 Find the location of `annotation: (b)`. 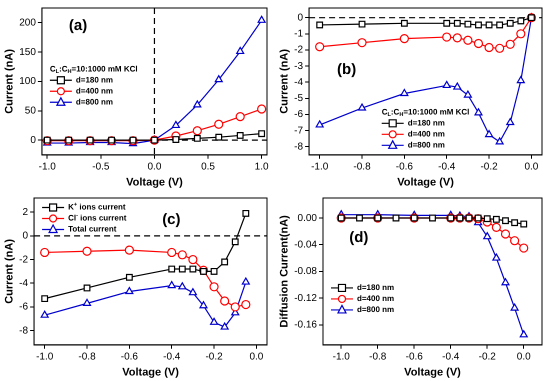

annotation: (b) is located at coordinates (346, 69).